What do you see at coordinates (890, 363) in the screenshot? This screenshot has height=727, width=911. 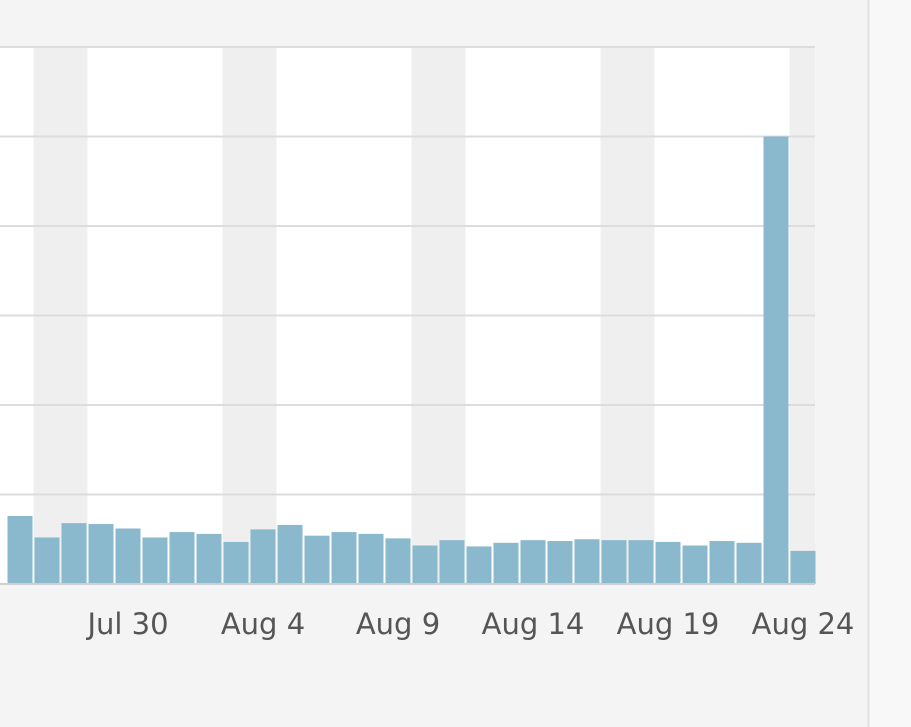 I see `side-panel` at bounding box center [890, 363].